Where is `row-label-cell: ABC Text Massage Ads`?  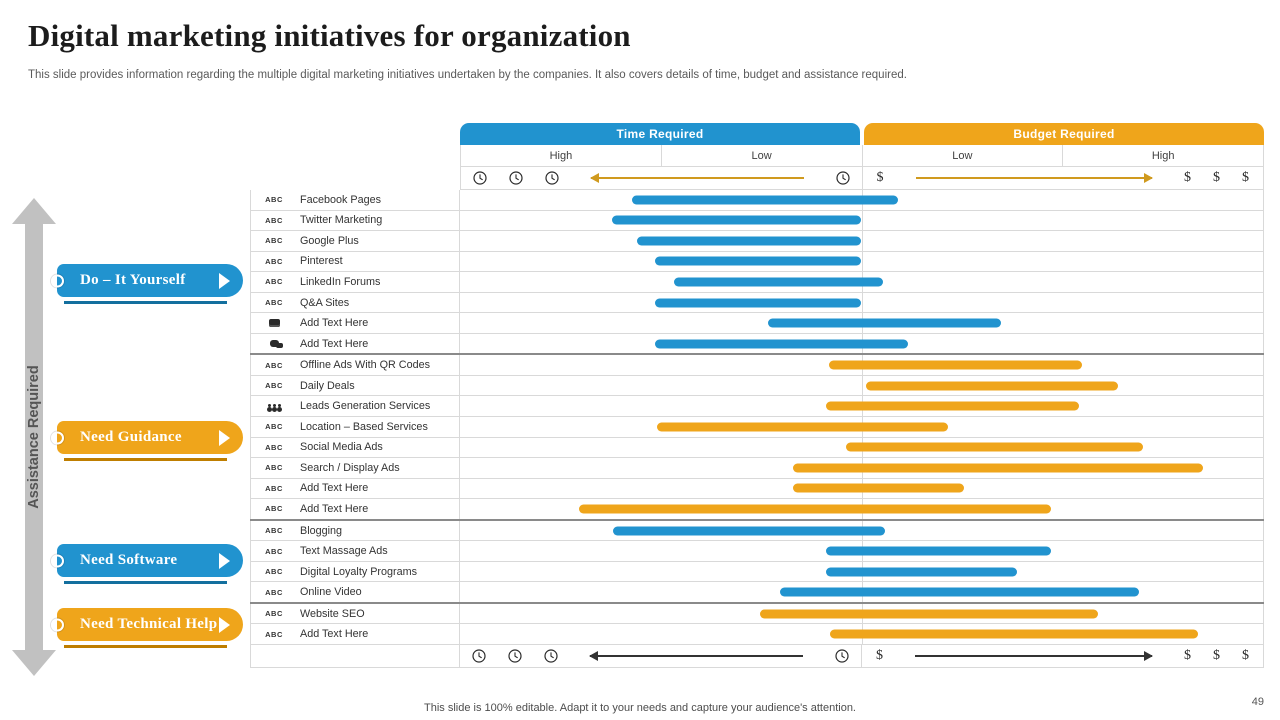 row-label-cell: ABC Text Massage Ads is located at coordinates (355, 551).